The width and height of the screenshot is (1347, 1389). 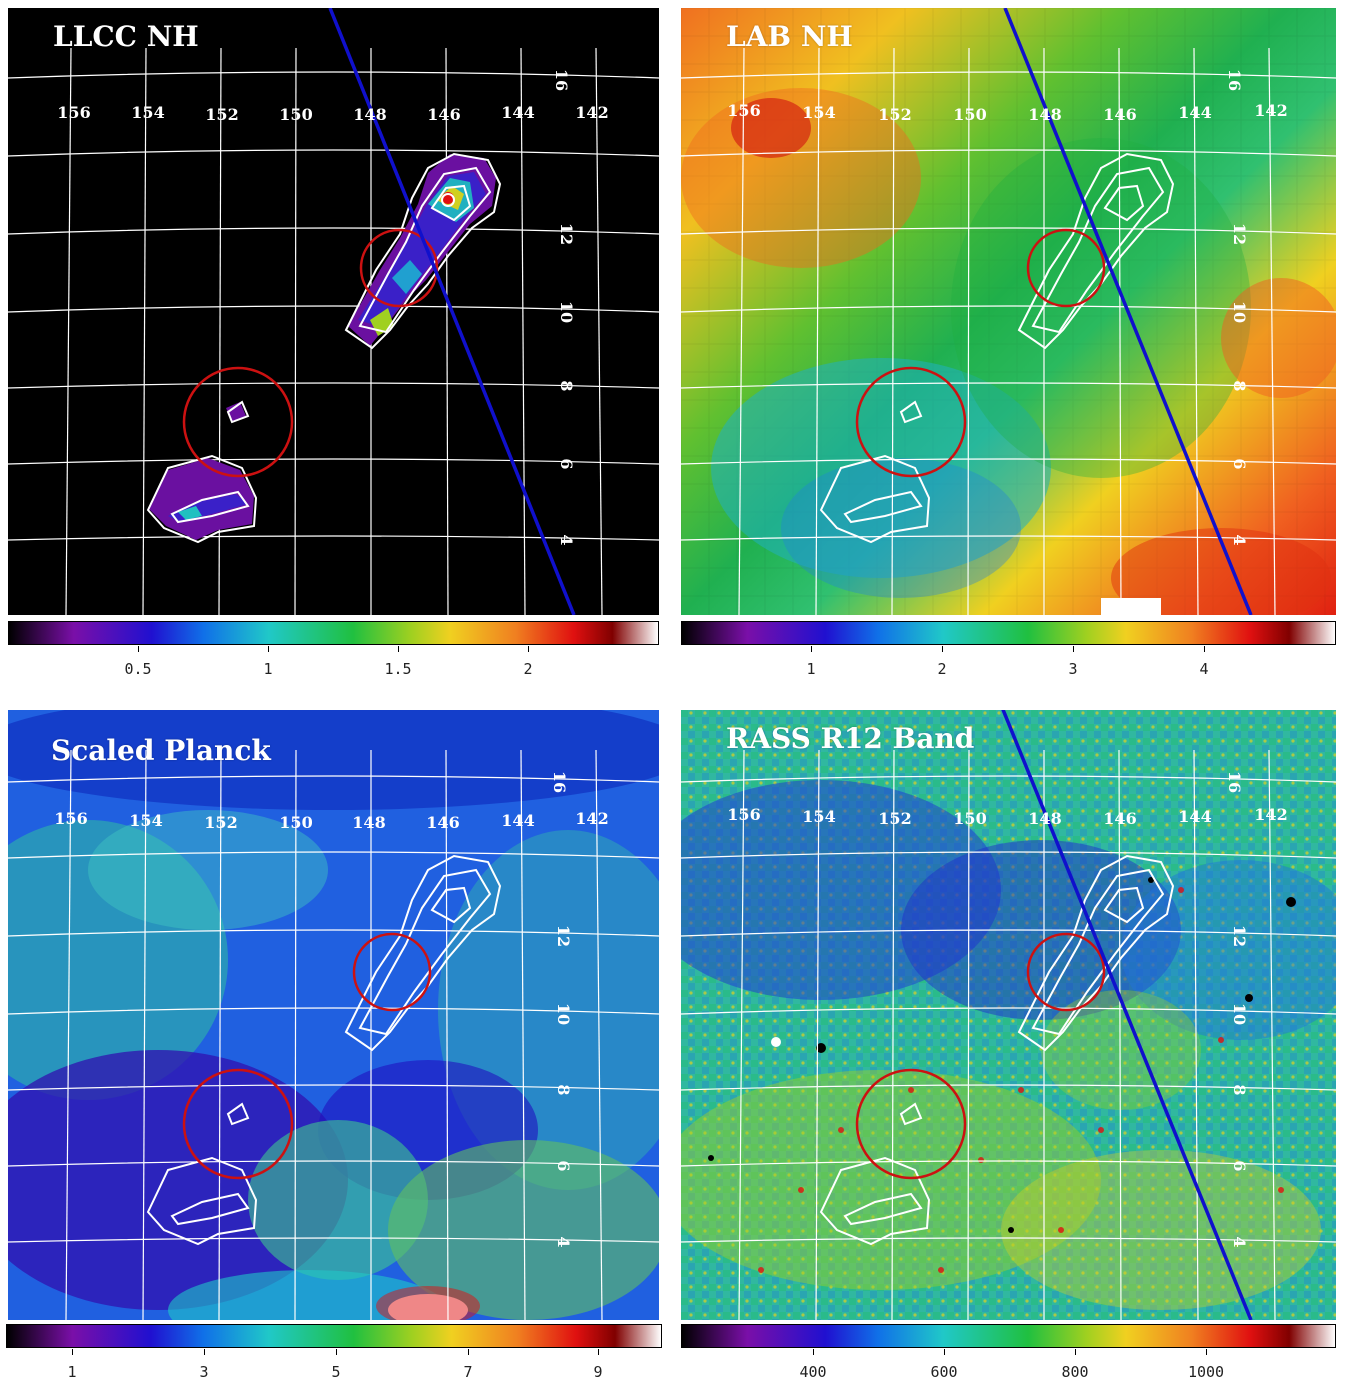 What do you see at coordinates (1204, 669) in the screenshot?
I see `tick-label: 4` at bounding box center [1204, 669].